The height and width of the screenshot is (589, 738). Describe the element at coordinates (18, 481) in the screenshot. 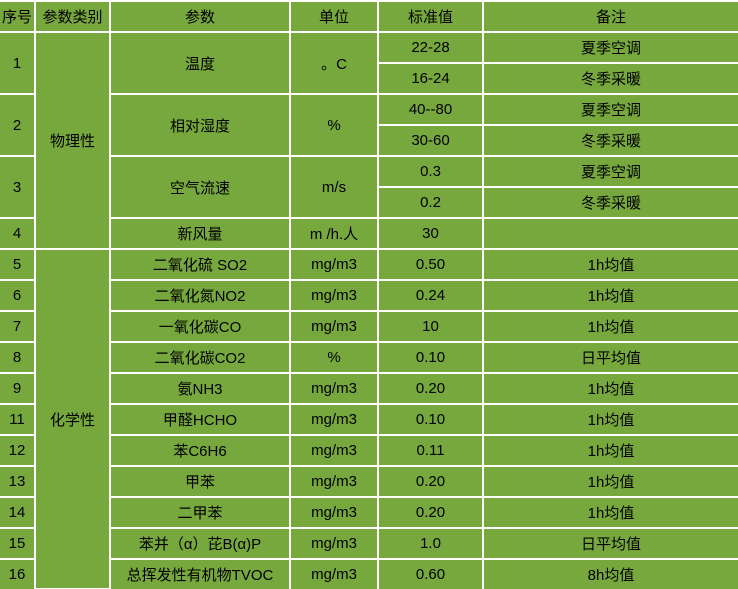

I see `serial-cell: 13` at that location.